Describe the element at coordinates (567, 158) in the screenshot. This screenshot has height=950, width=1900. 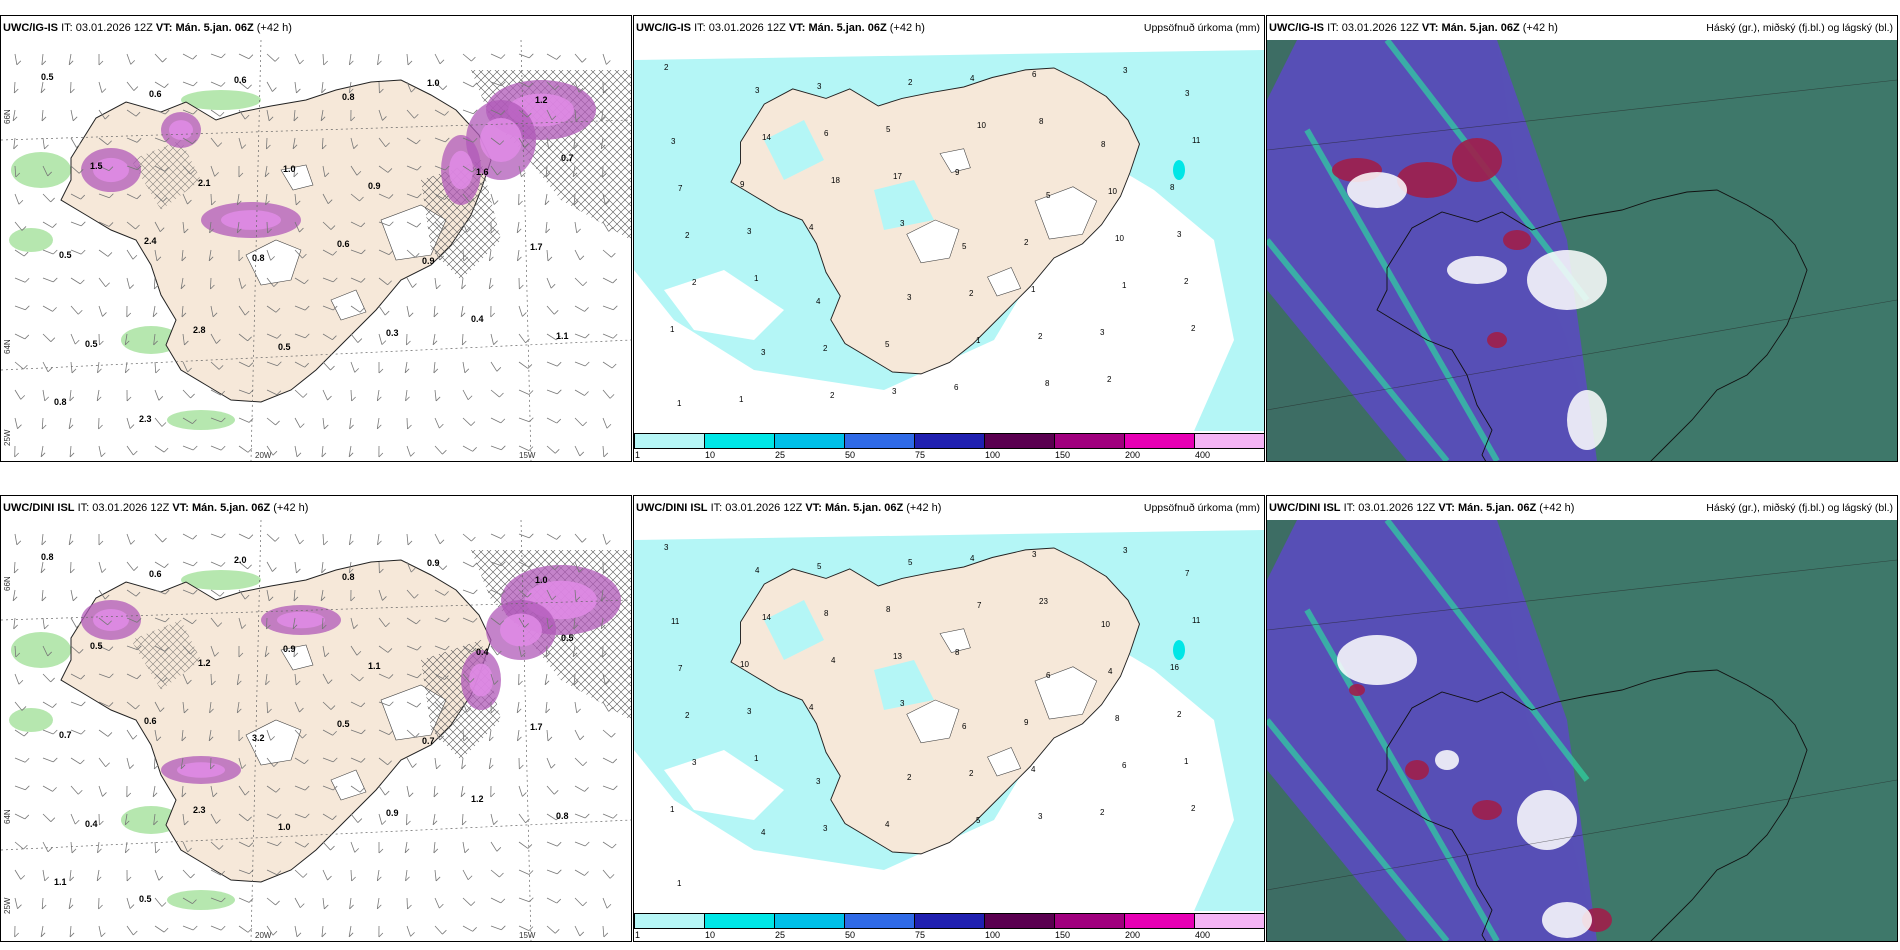
I see `snow-value-label: 0.7` at that location.